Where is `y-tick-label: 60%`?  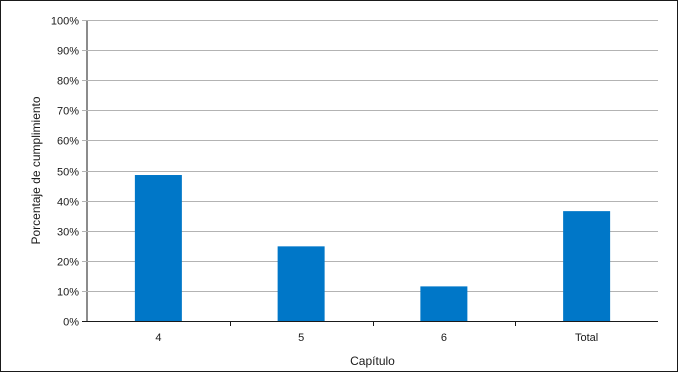
y-tick-label: 60% is located at coordinates (68, 142).